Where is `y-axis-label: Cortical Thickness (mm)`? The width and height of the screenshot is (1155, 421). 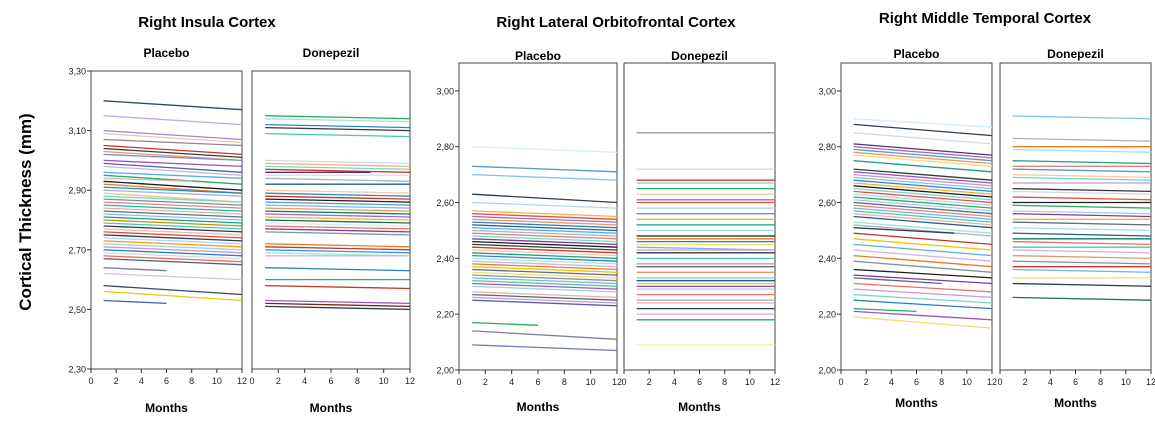
y-axis-label: Cortical Thickness (mm) is located at coordinates (25, 211).